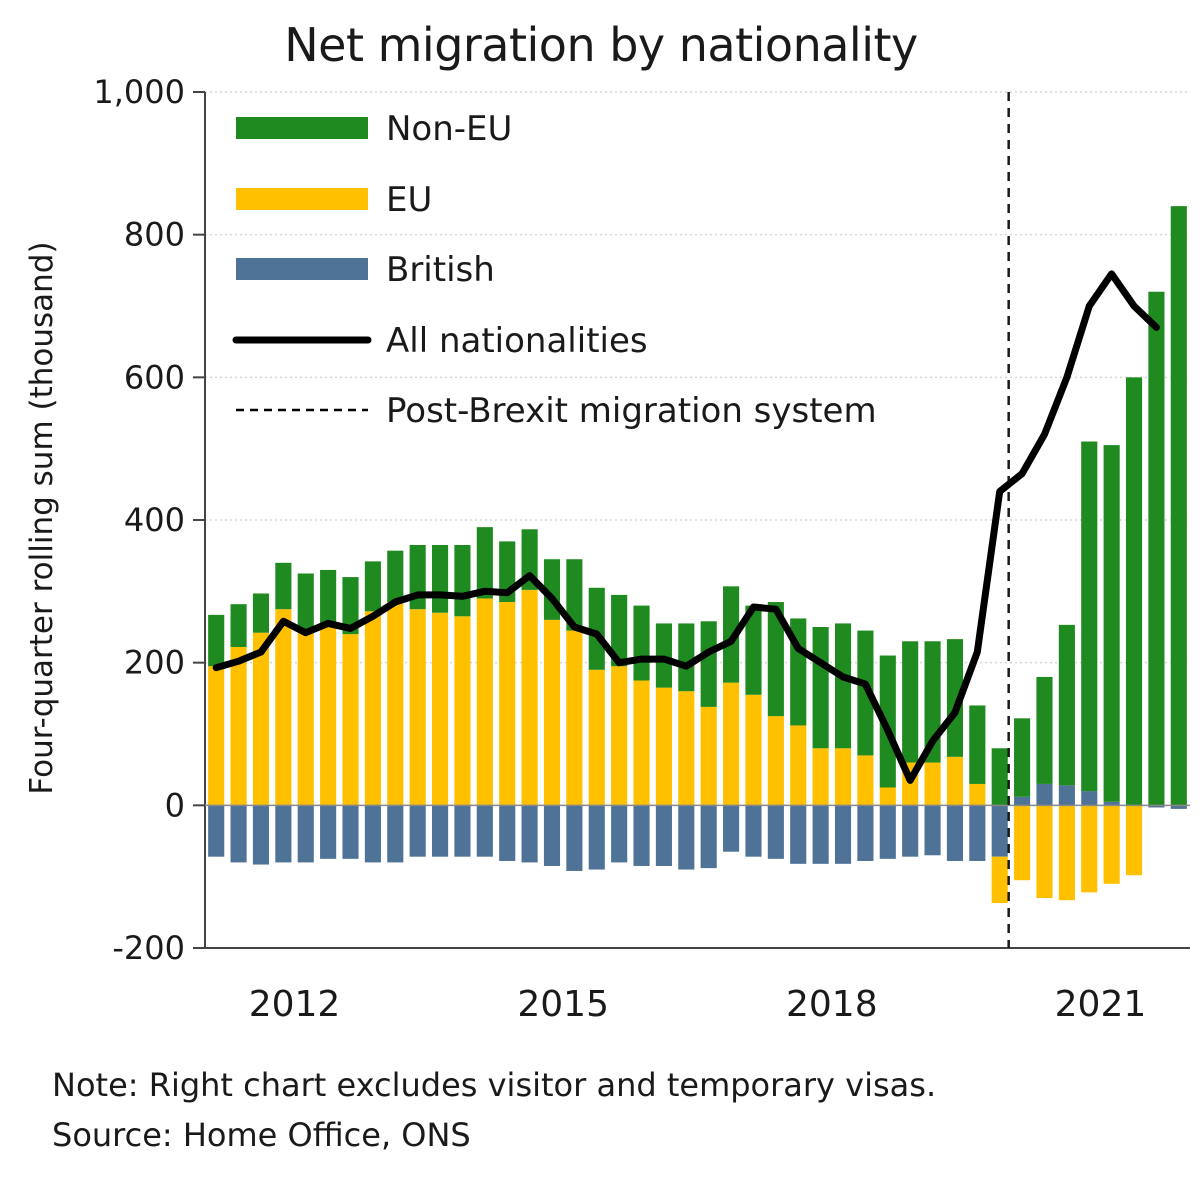 The width and height of the screenshot is (1202, 1186). What do you see at coordinates (154, 663) in the screenshot?
I see `y-tick-label: 200` at bounding box center [154, 663].